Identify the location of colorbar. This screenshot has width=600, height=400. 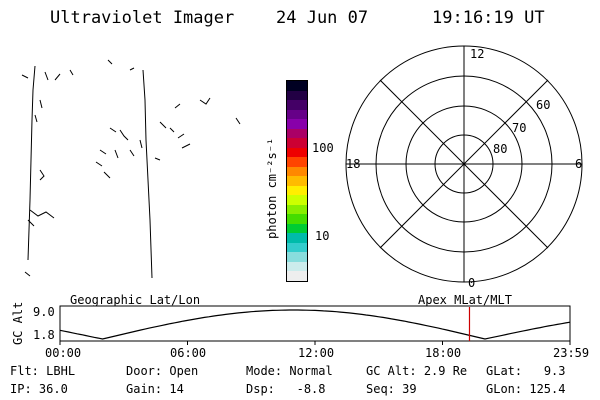
(297, 181).